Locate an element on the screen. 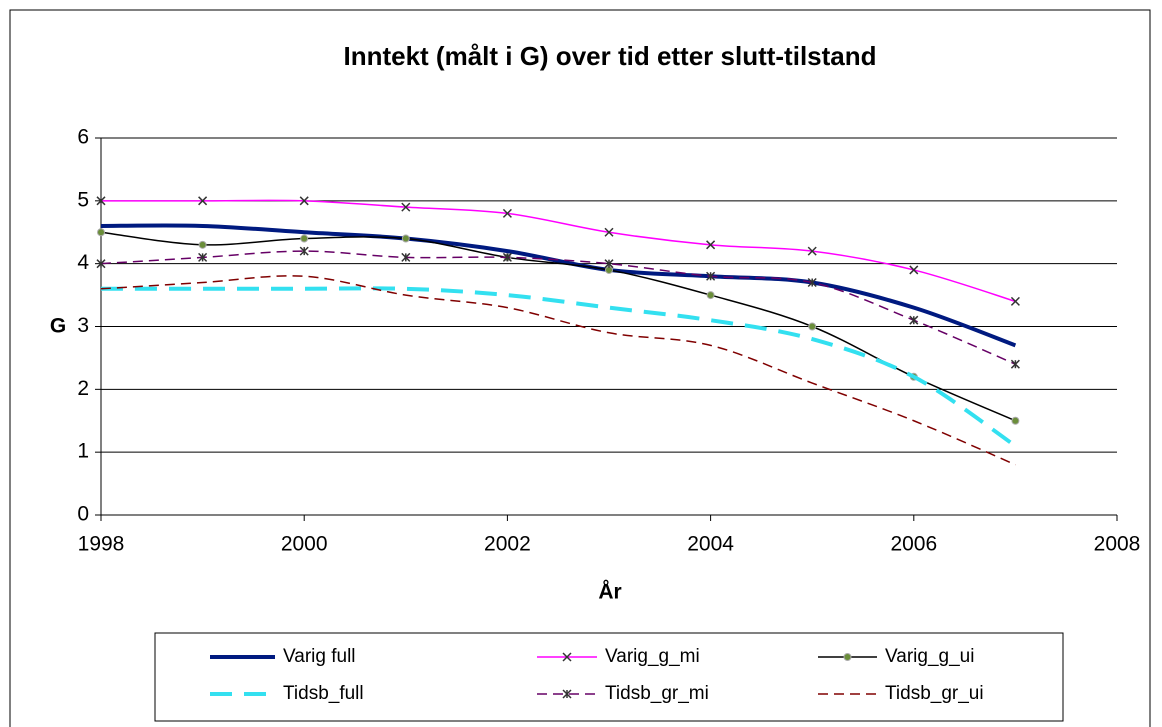 The image size is (1162, 727). y-tick-label: 3 is located at coordinates (83, 325).